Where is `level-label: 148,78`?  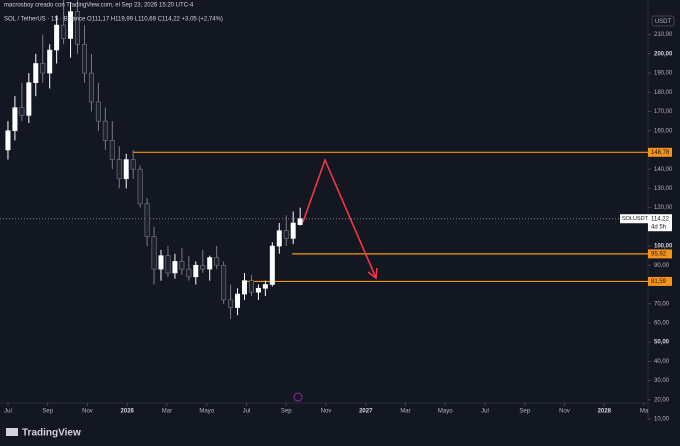 level-label: 148,78 is located at coordinates (660, 153).